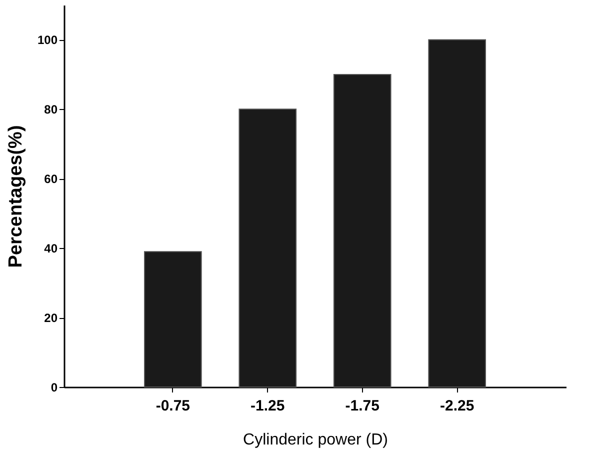  I want to click on x-tick-label: -2.25, so click(457, 406).